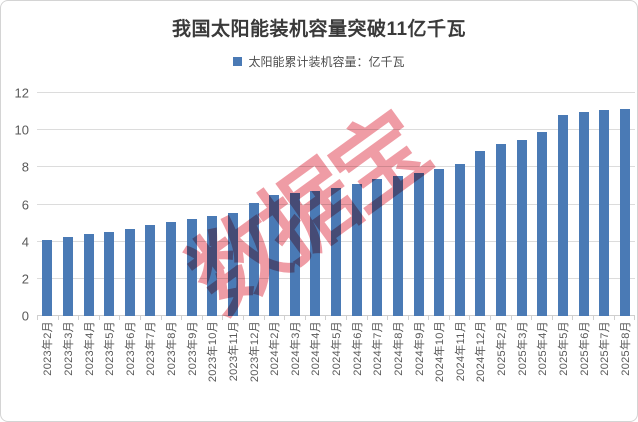 The image size is (638, 422). Describe the element at coordinates (563, 348) in the screenshot. I see `x-axis-tick-label: 2025年5月` at that location.